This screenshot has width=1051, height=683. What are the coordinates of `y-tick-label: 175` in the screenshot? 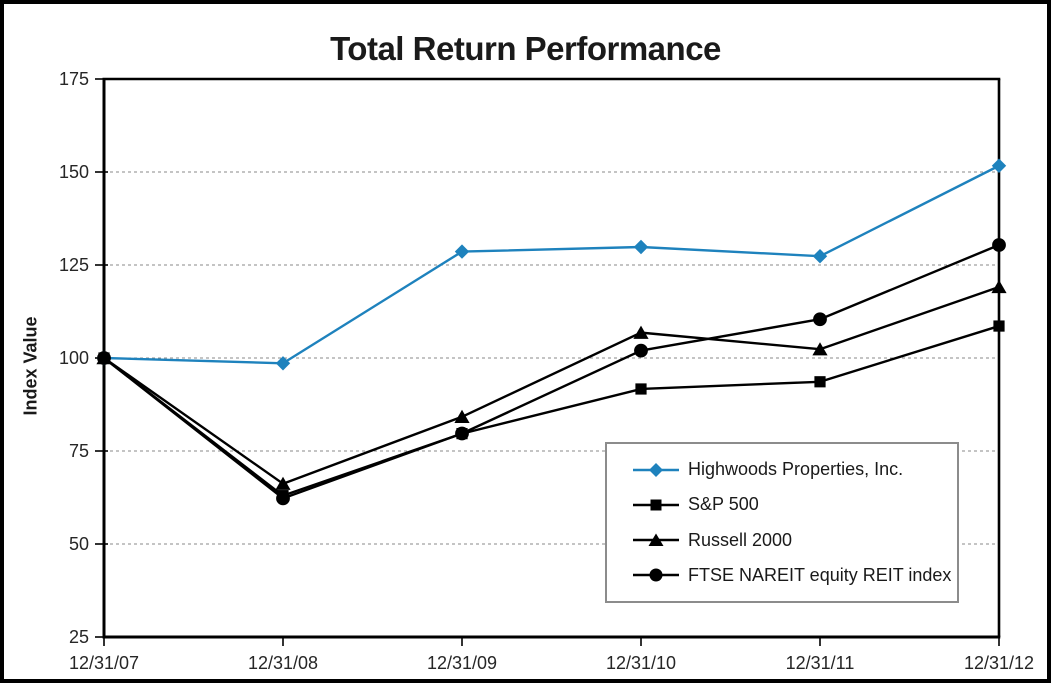 It's located at (74, 79).